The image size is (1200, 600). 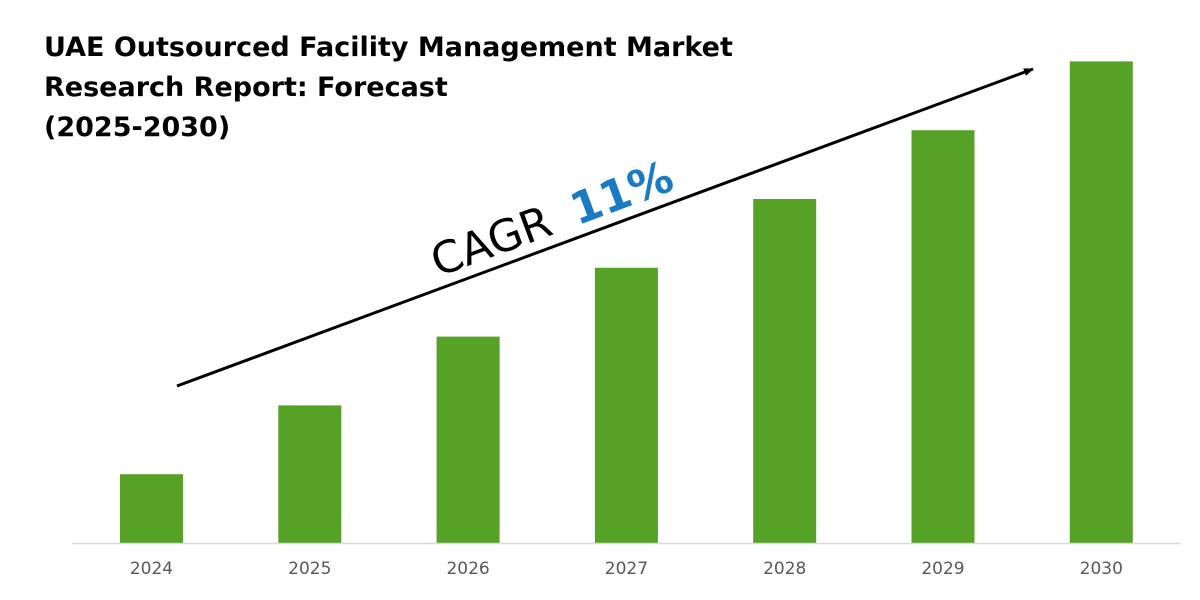 I want to click on bar-2026, so click(x=468, y=439).